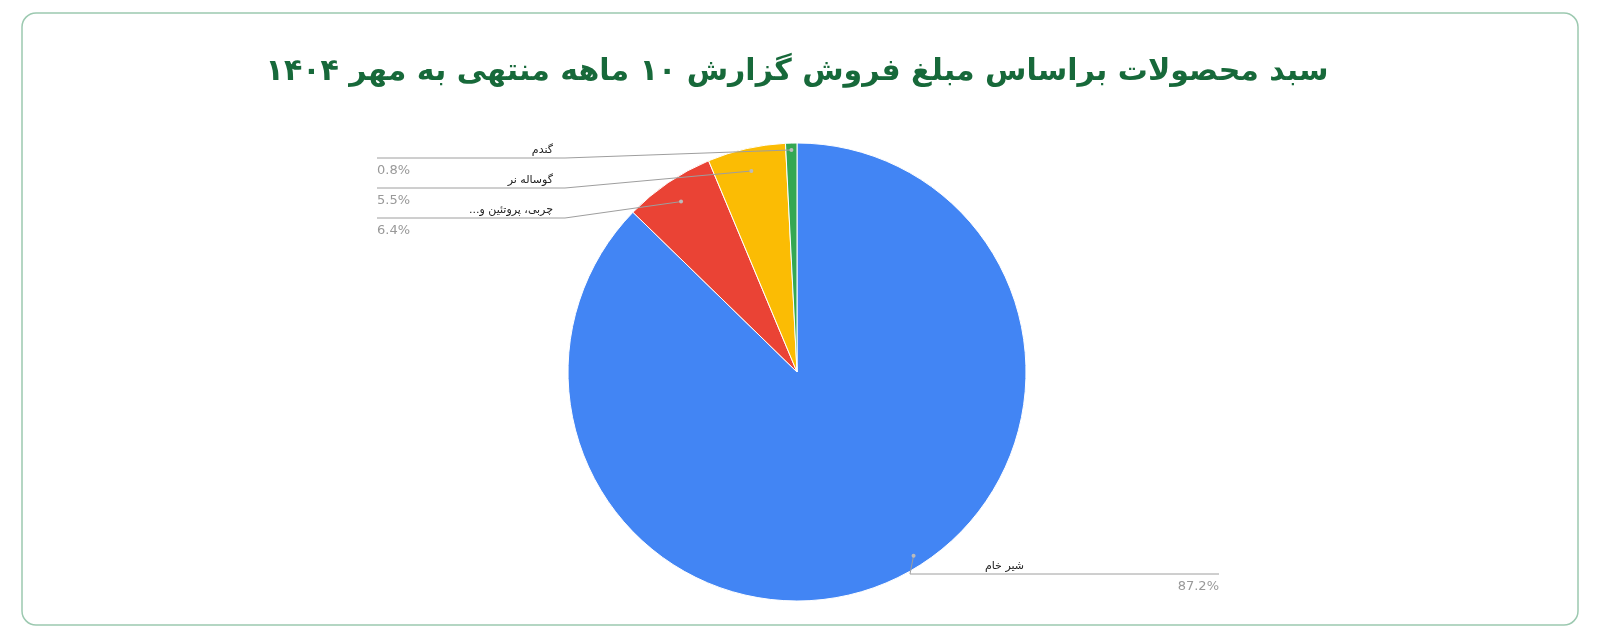 This screenshot has height=640, width=1600. I want to click on slice-label: شیر خام, so click(1004, 565).